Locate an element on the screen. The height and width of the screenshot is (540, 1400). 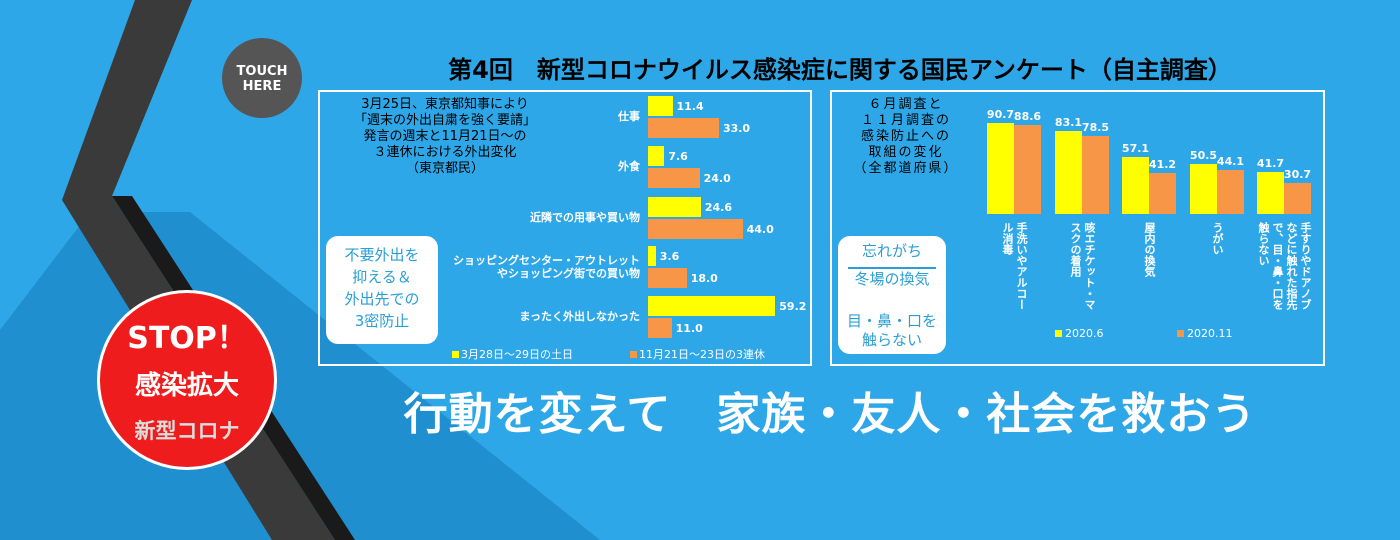
chart-title-line: 3月25日、東京都知事により is located at coordinates (445, 104).